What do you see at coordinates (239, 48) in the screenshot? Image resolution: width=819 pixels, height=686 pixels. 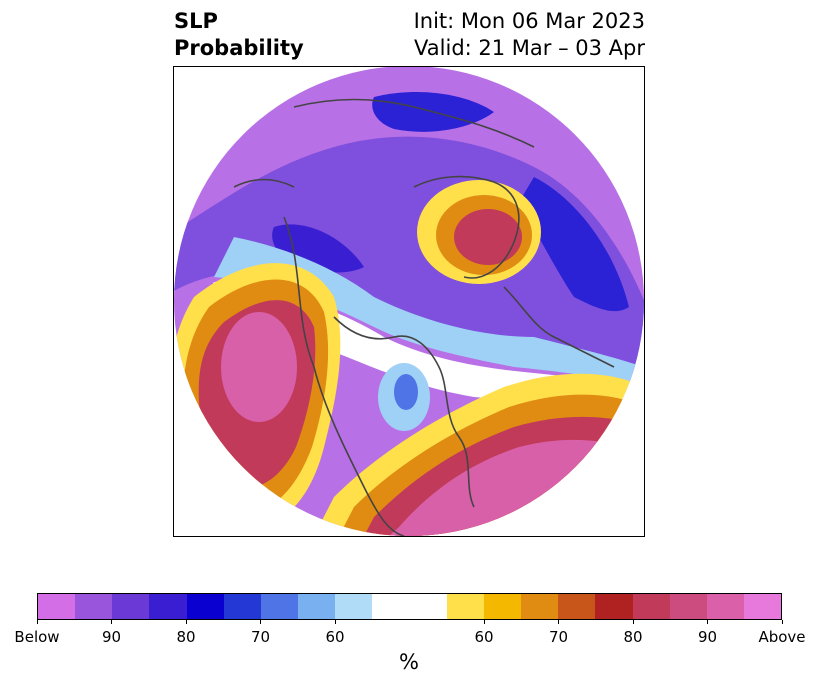 I see `title-line-2: Probability` at bounding box center [239, 48].